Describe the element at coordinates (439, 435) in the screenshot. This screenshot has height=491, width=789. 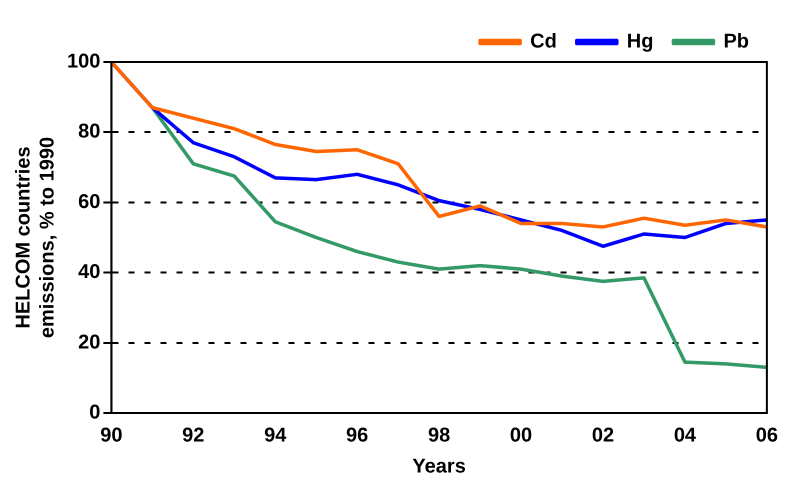
I see `x-tick-label: 98` at that location.